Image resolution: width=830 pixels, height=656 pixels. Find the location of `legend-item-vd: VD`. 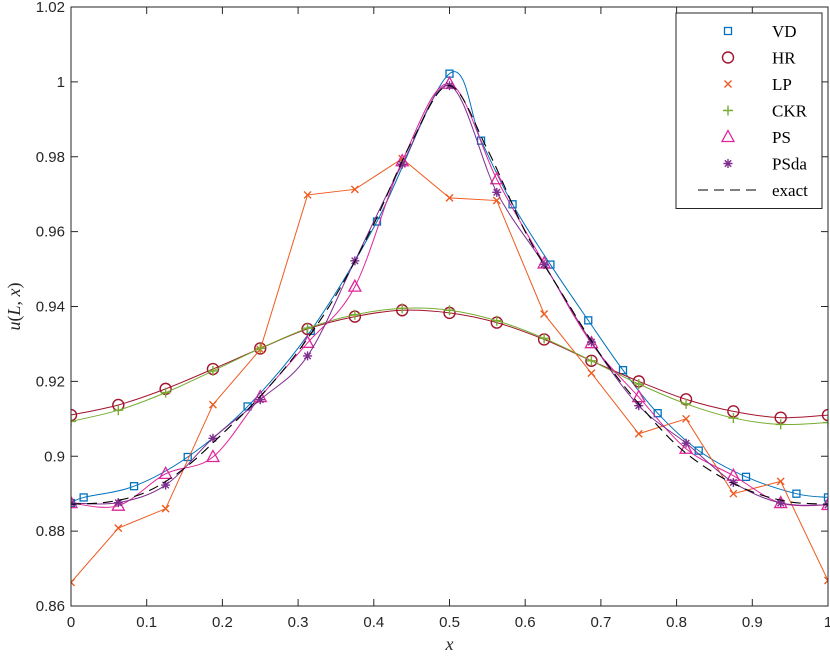

legend-item-vd: VD is located at coordinates (760, 31).